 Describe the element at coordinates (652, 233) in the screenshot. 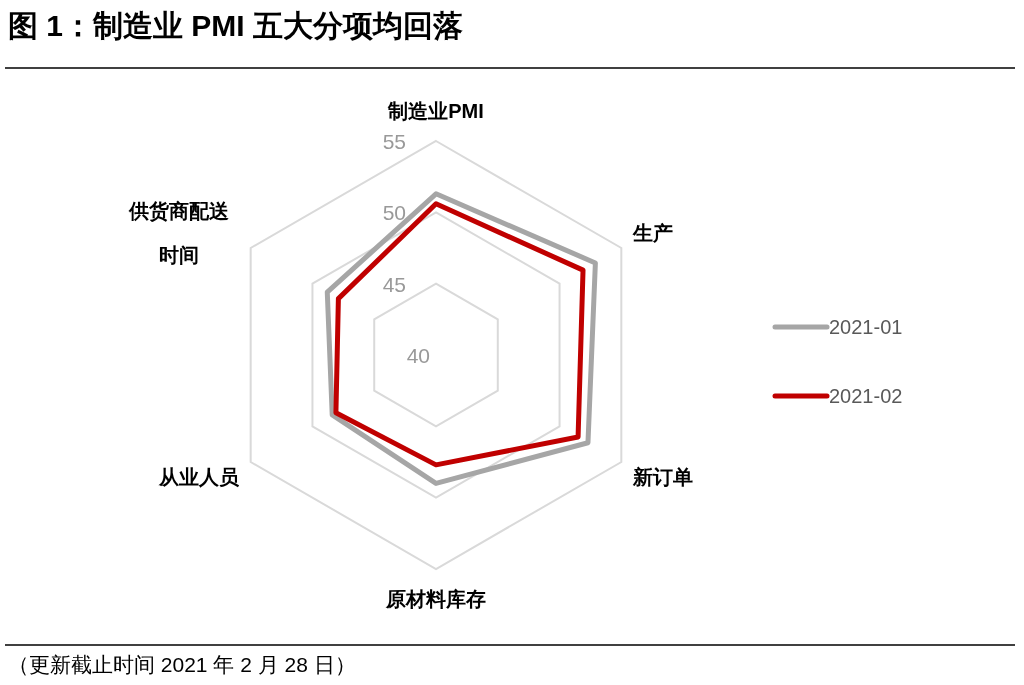

I see `spoke-label: 生产` at that location.